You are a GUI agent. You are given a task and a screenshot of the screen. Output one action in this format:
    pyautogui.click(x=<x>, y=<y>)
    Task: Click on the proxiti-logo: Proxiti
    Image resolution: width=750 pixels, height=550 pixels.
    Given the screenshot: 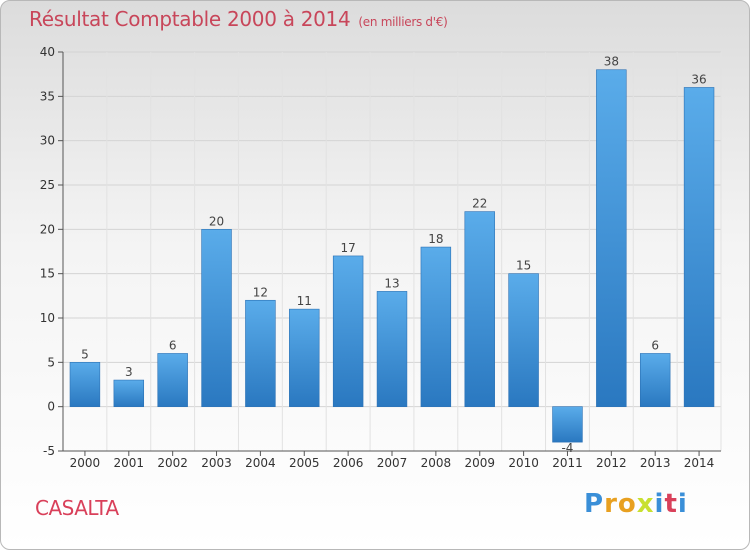 What is the action you would take?
    pyautogui.click(x=636, y=504)
    